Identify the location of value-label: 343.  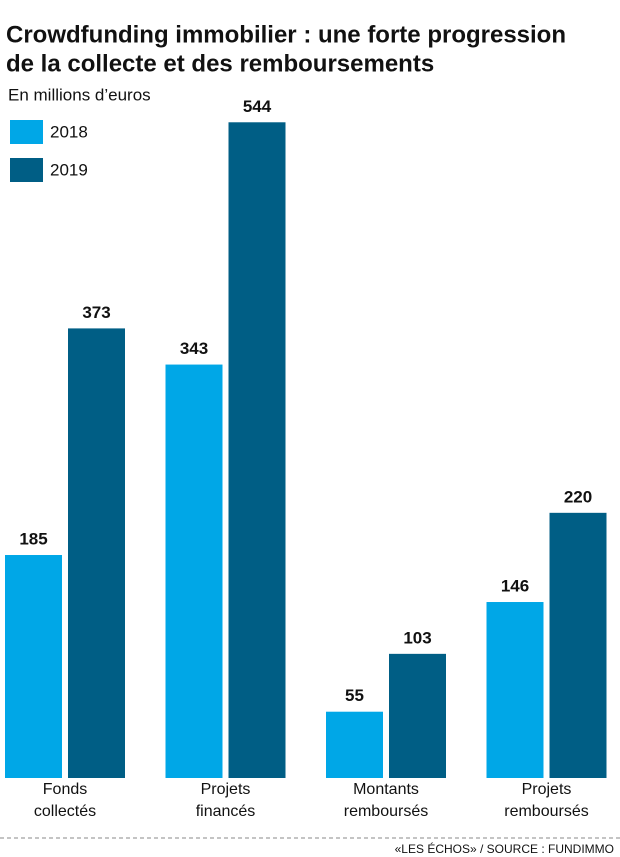
(194, 348).